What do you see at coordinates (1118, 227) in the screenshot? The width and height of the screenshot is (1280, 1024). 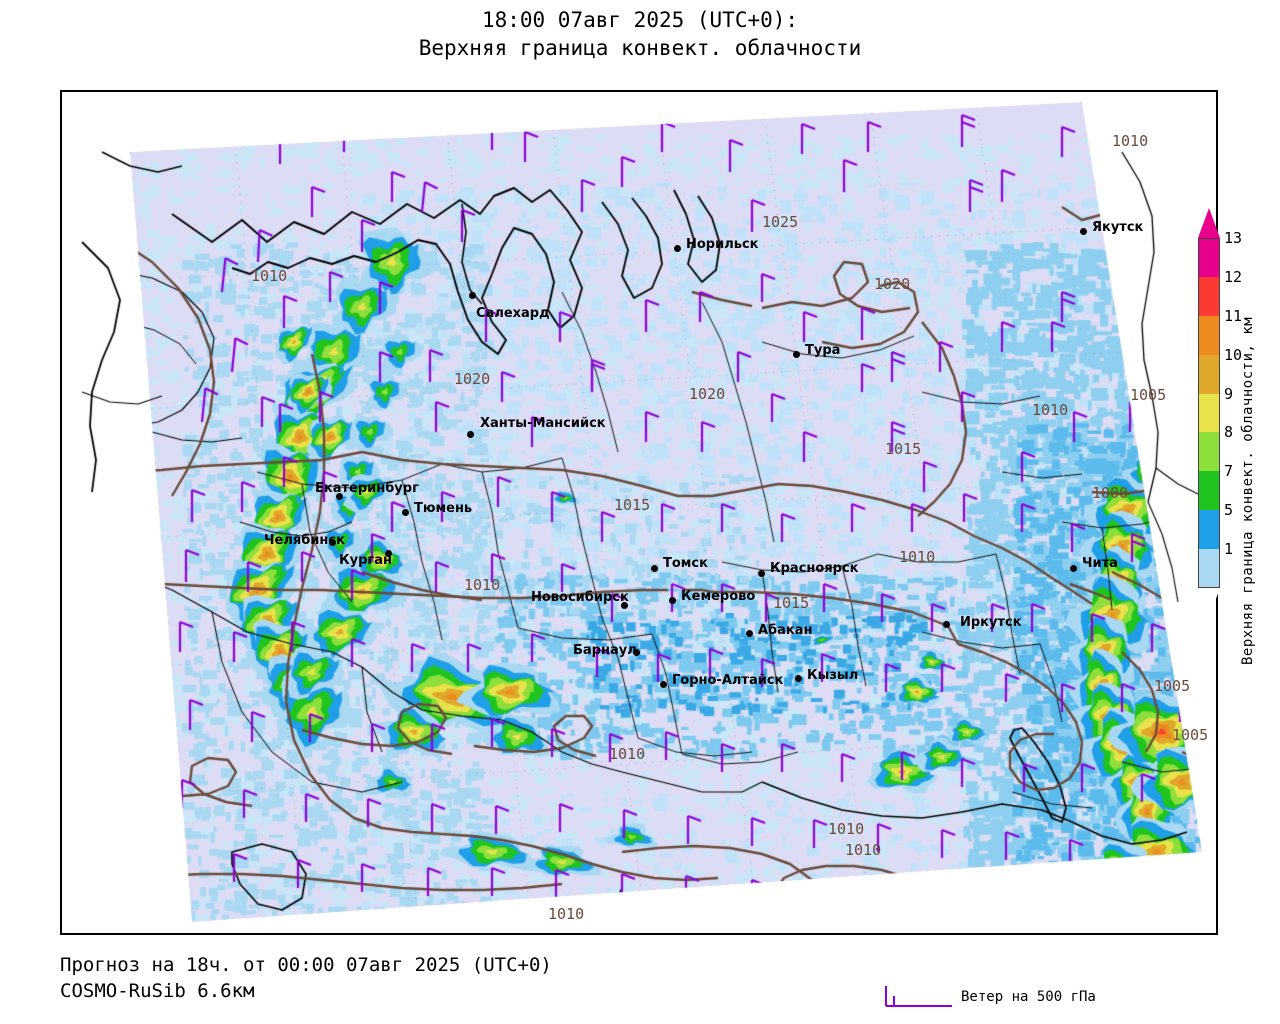 I see `city-label: Якутск` at bounding box center [1118, 227].